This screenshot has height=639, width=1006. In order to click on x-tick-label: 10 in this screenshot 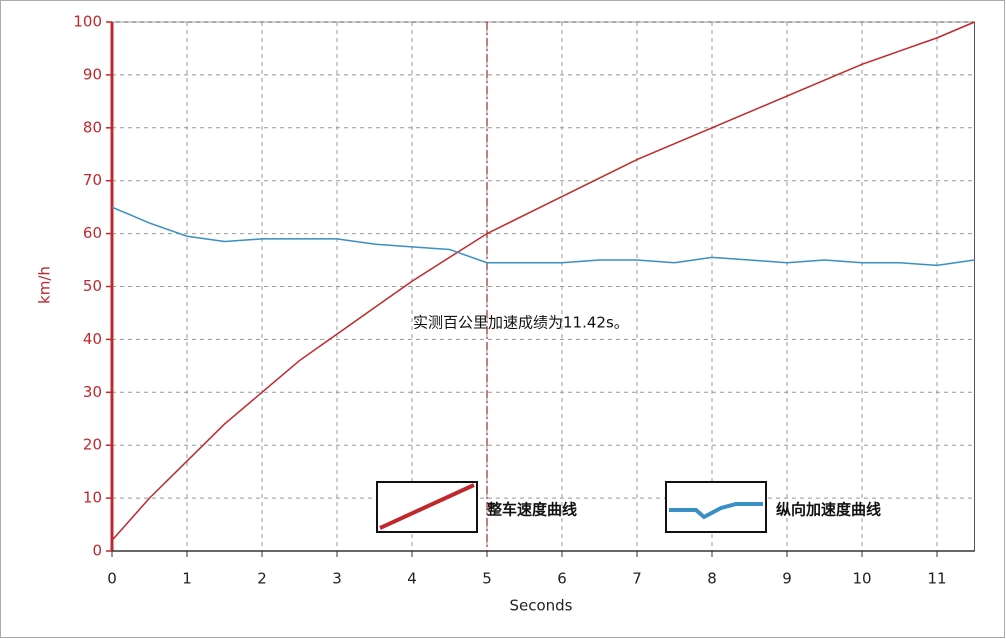, I will do `click(861, 579)`.